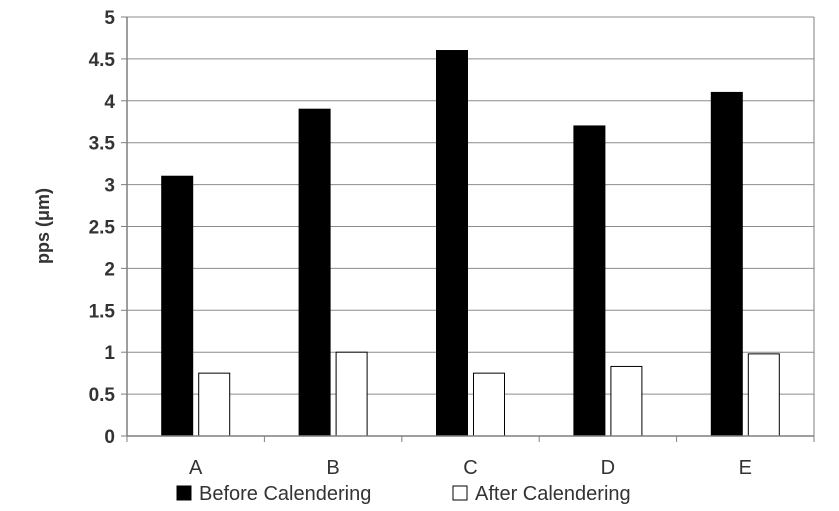 This screenshot has width=839, height=511. I want to click on y-tick-label: 0.5, so click(102, 395).